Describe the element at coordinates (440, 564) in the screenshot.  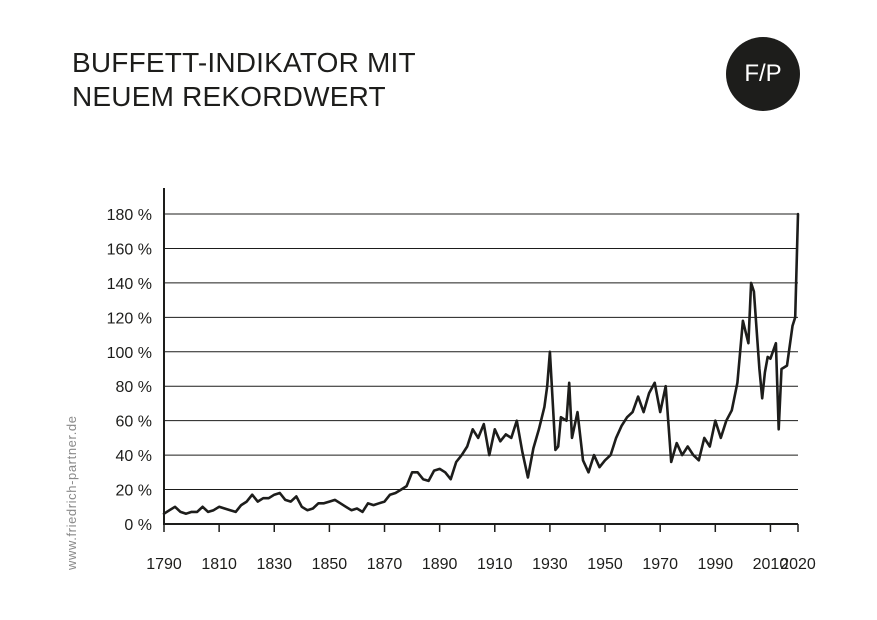
I see `x-tick-label: 1890` at that location.